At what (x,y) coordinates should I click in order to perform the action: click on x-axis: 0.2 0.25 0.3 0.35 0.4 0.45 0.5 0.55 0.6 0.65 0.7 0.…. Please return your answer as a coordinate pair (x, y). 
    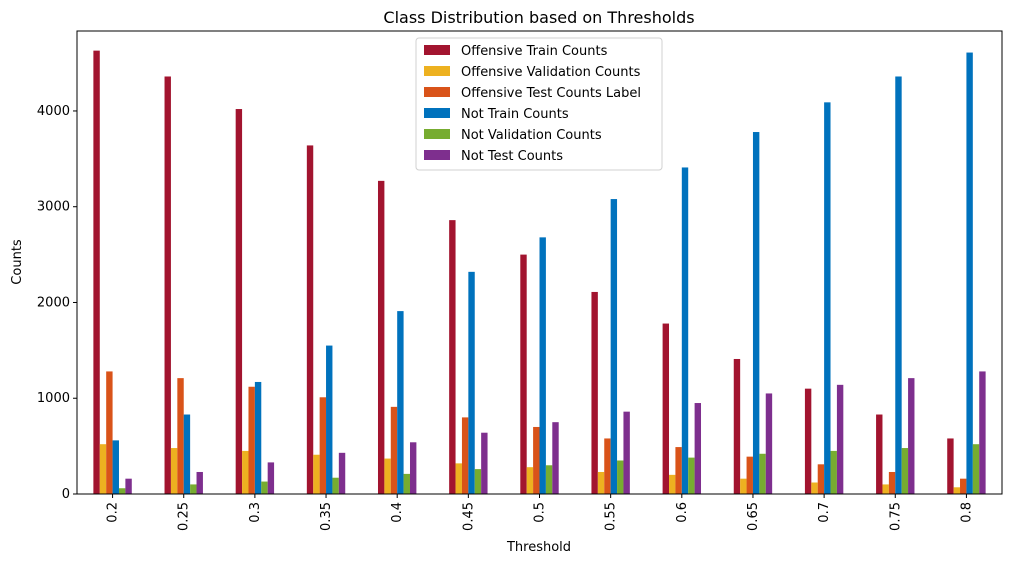
    Looking at the image, I should click on (540, 512).